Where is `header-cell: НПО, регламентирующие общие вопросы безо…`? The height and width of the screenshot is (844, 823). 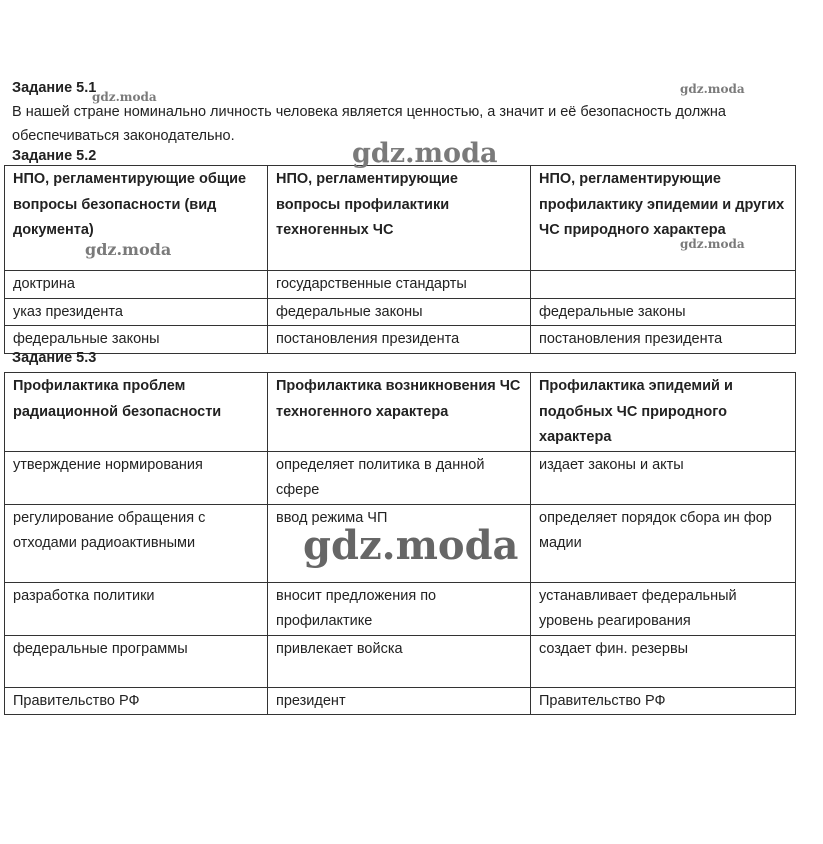
header-cell: НПО, регламентирующие общие вопросы безо… is located at coordinates (136, 218).